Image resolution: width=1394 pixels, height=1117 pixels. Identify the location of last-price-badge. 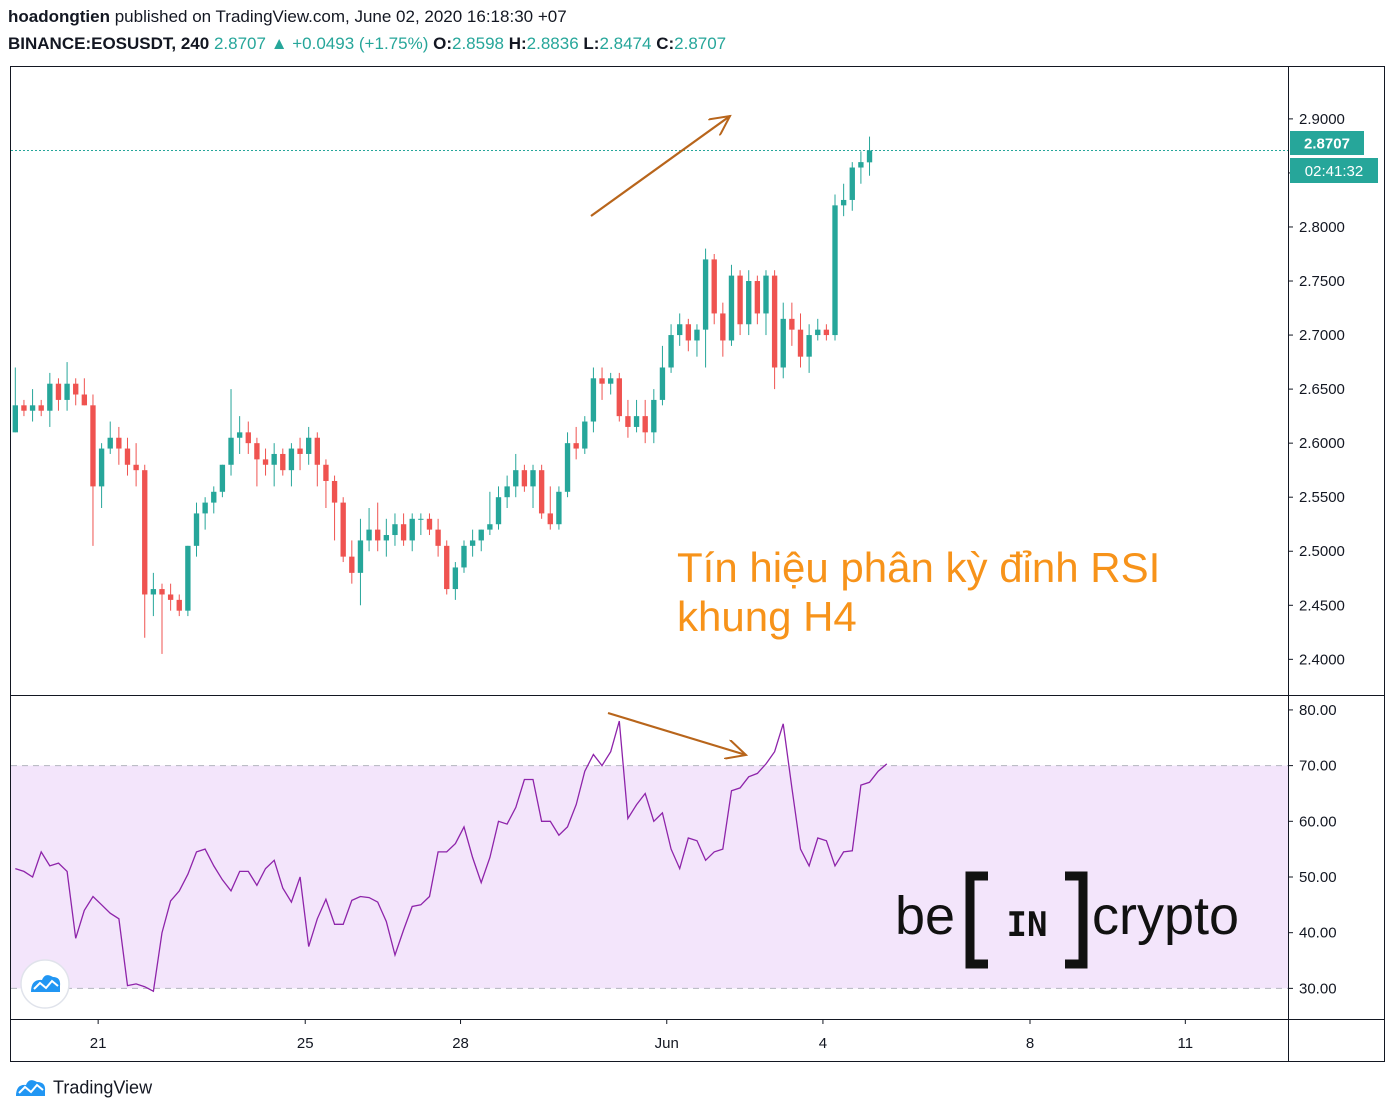
(1327, 143).